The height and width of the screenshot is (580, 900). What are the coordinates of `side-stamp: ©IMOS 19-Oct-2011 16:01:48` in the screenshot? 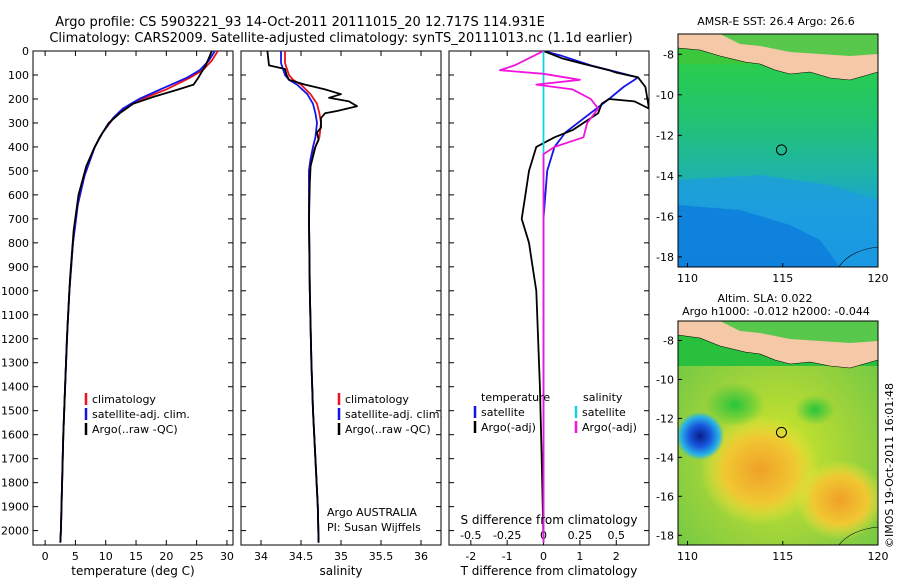 It's located at (889, 465).